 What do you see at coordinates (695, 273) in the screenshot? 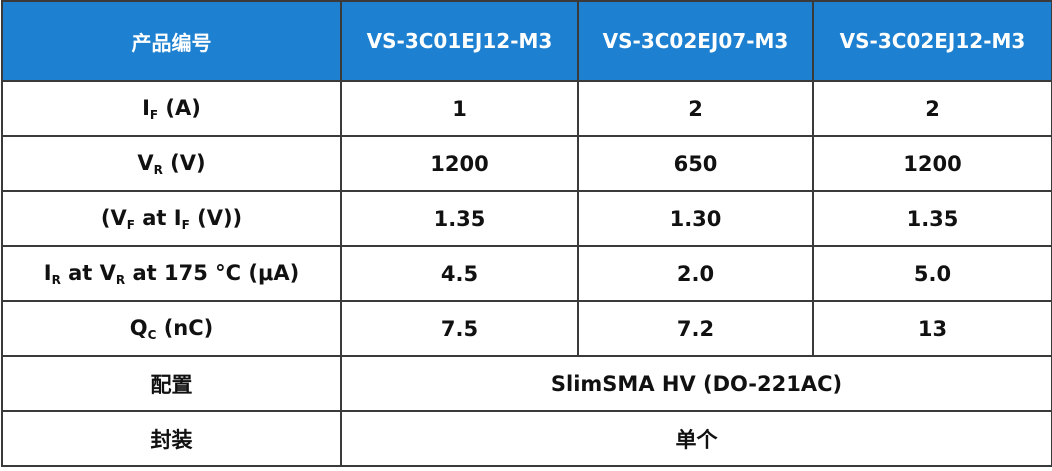
I see `value-cell: 2.0` at bounding box center [695, 273].